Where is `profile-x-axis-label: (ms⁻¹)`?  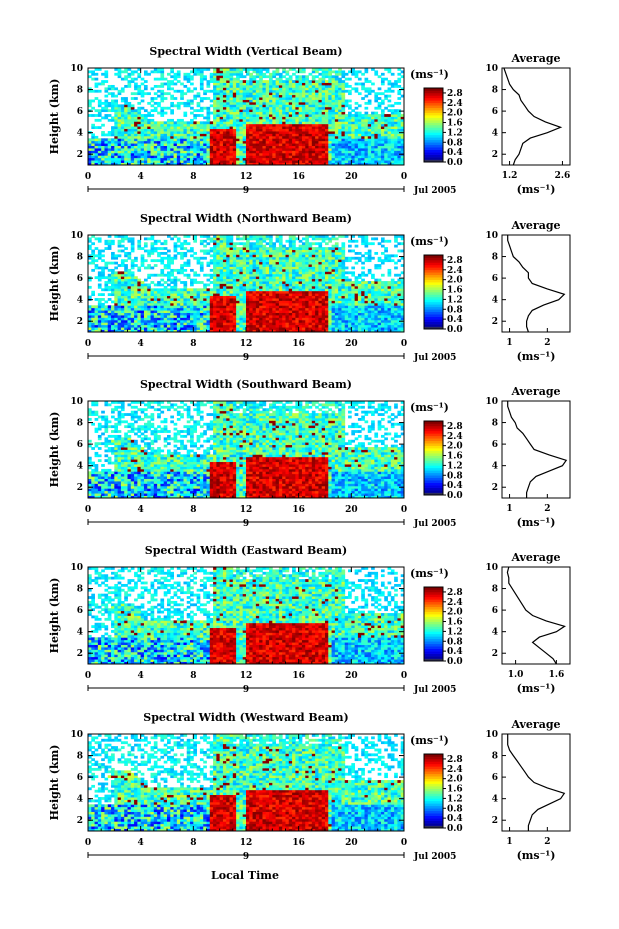
profile-x-axis-label: (ms⁻¹) is located at coordinates (536, 189).